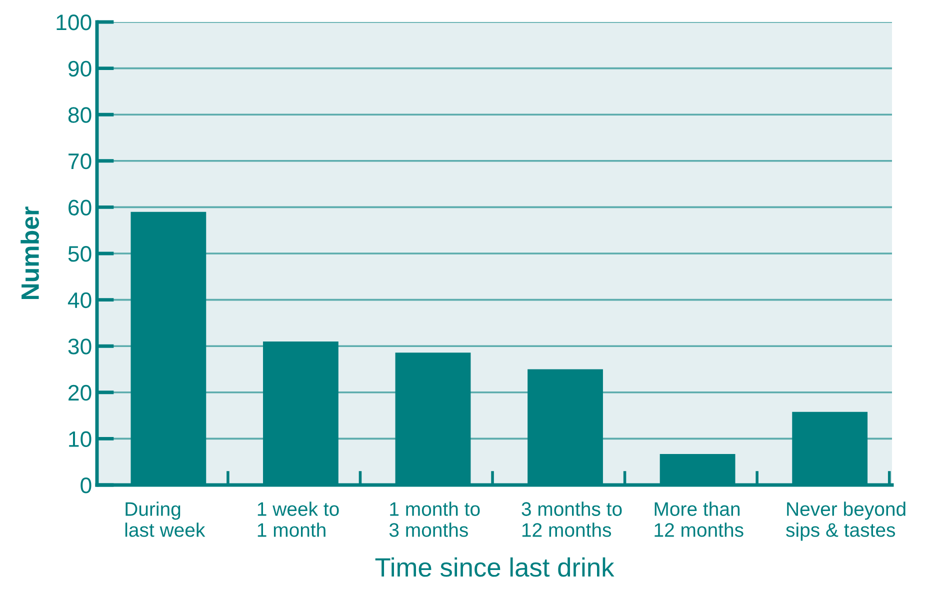 This screenshot has width=925, height=602. Describe the element at coordinates (846, 521) in the screenshot. I see `x-tick-label: Never beyond sips & tastes` at that location.